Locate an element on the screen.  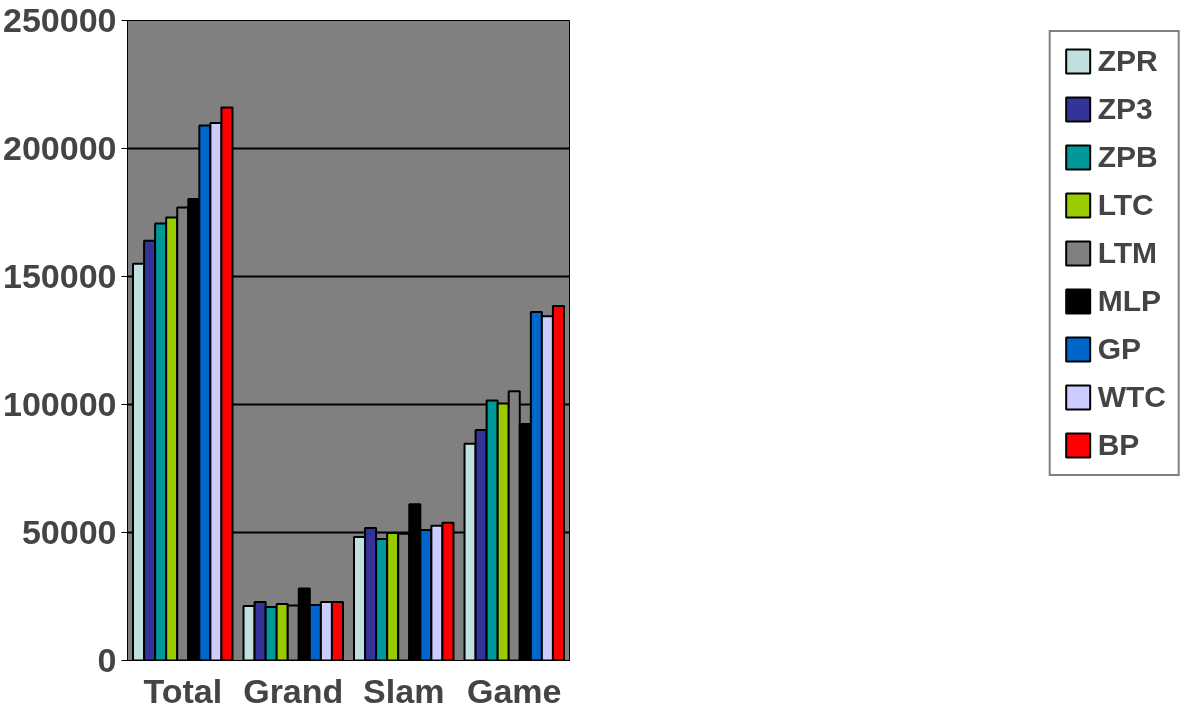
legend-label: MLP is located at coordinates (1129, 301).